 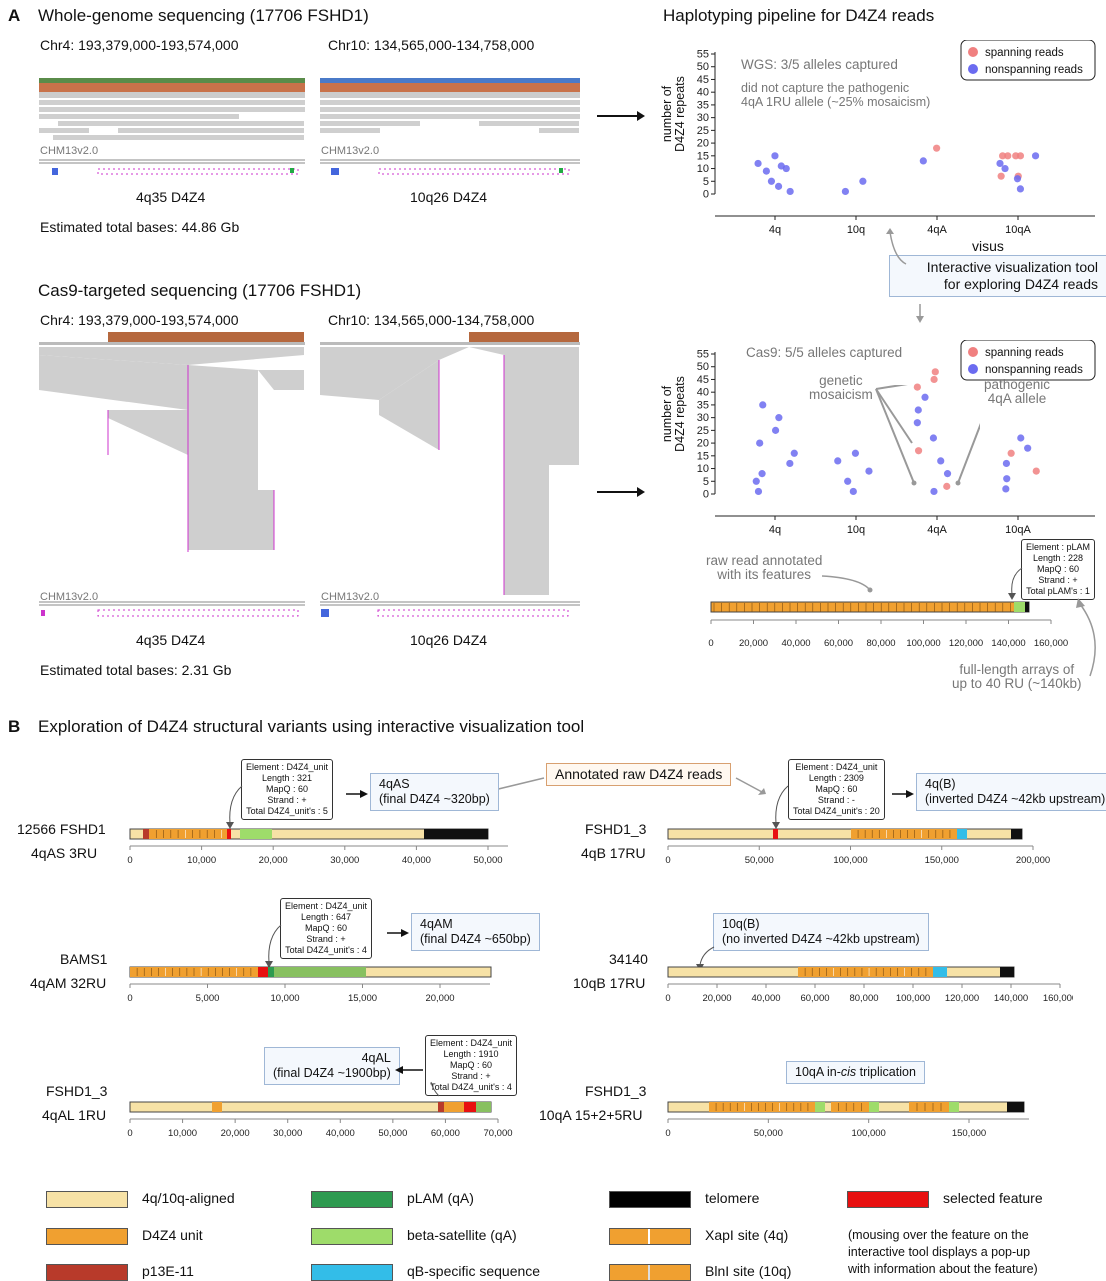 What do you see at coordinates (1058, 580) in the screenshot?
I see `popup-line: Strand : +` at bounding box center [1058, 580].